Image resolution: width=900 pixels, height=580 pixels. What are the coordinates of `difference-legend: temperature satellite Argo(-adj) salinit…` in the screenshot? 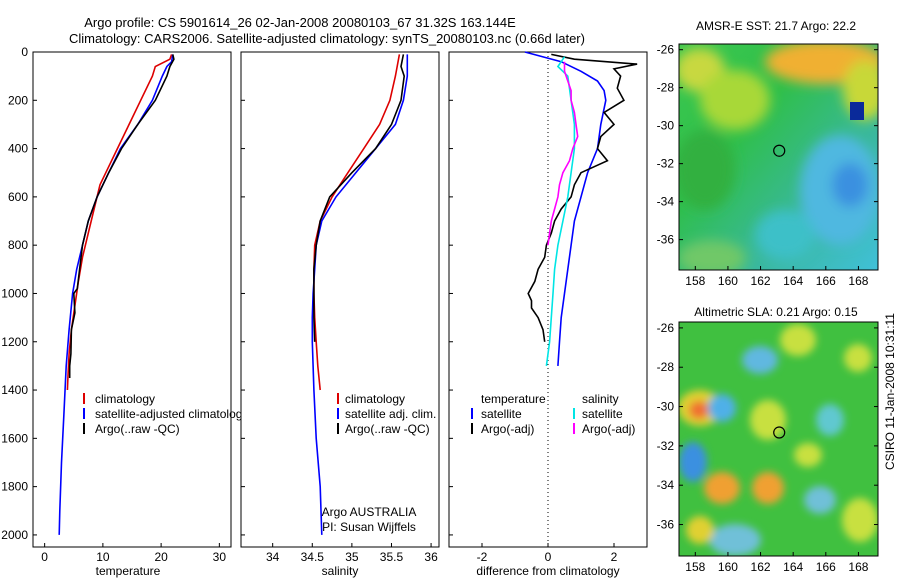 It's located at (553, 414).